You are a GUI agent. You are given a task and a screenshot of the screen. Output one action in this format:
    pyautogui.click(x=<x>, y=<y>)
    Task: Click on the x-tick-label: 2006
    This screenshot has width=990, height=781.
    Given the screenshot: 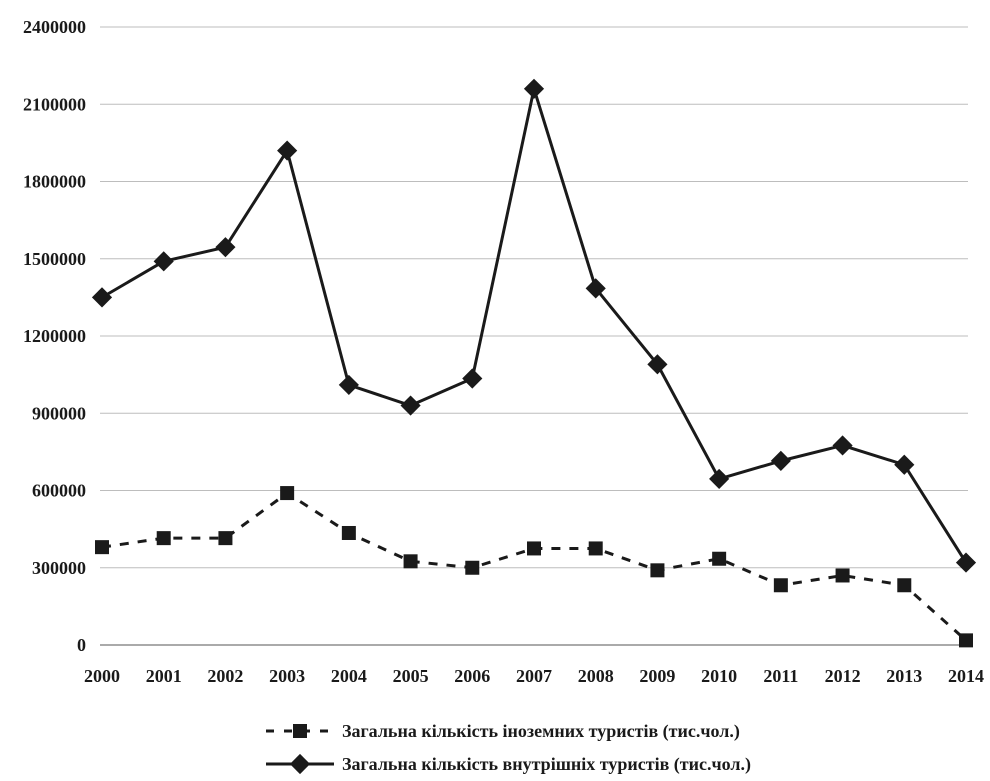 What is the action you would take?
    pyautogui.click(x=472, y=676)
    